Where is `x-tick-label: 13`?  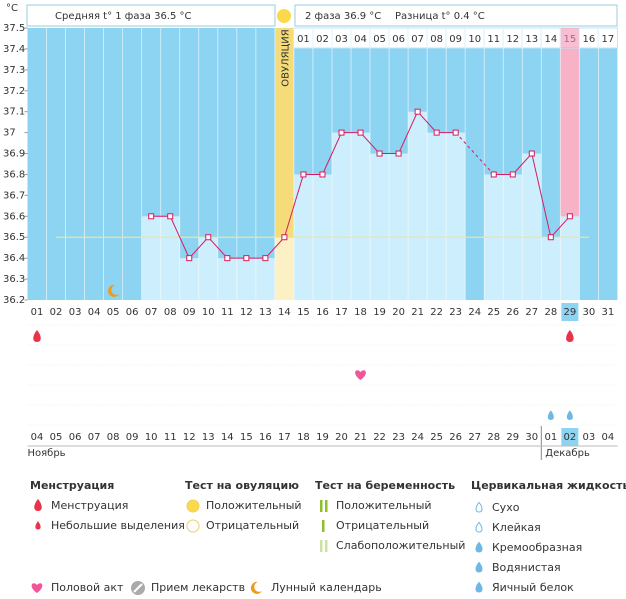 x-tick-label: 13 is located at coordinates (265, 312).